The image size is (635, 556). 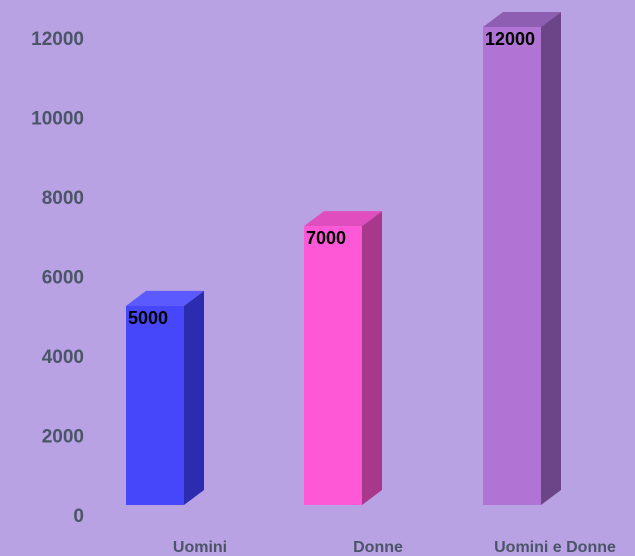 I want to click on y-tick-label: 2000, so click(x=63, y=437).